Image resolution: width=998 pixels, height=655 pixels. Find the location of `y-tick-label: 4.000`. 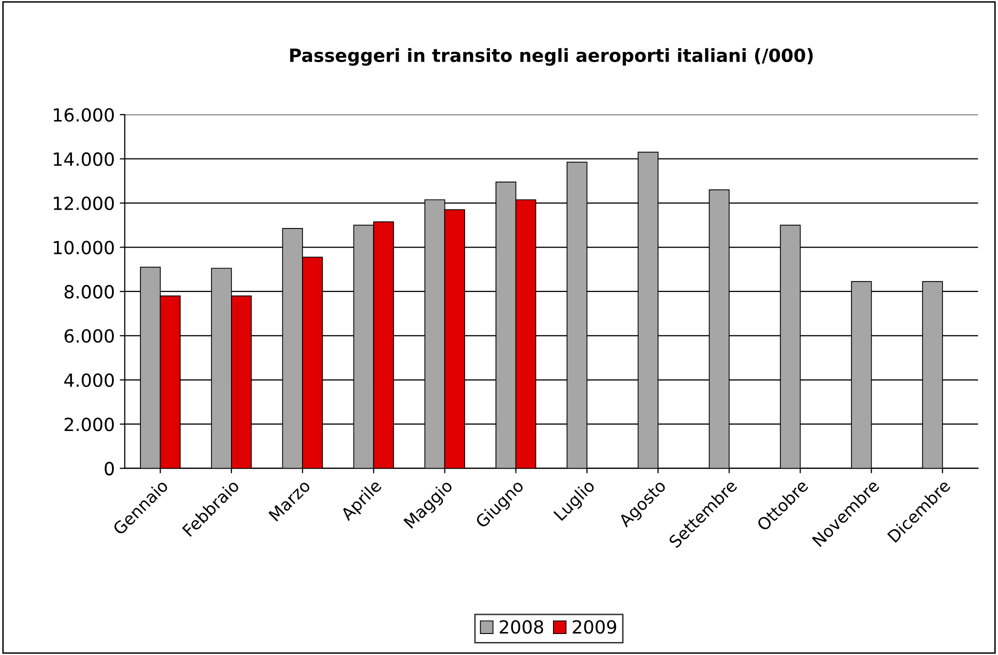

y-tick-label: 4.000 is located at coordinates (89, 380).